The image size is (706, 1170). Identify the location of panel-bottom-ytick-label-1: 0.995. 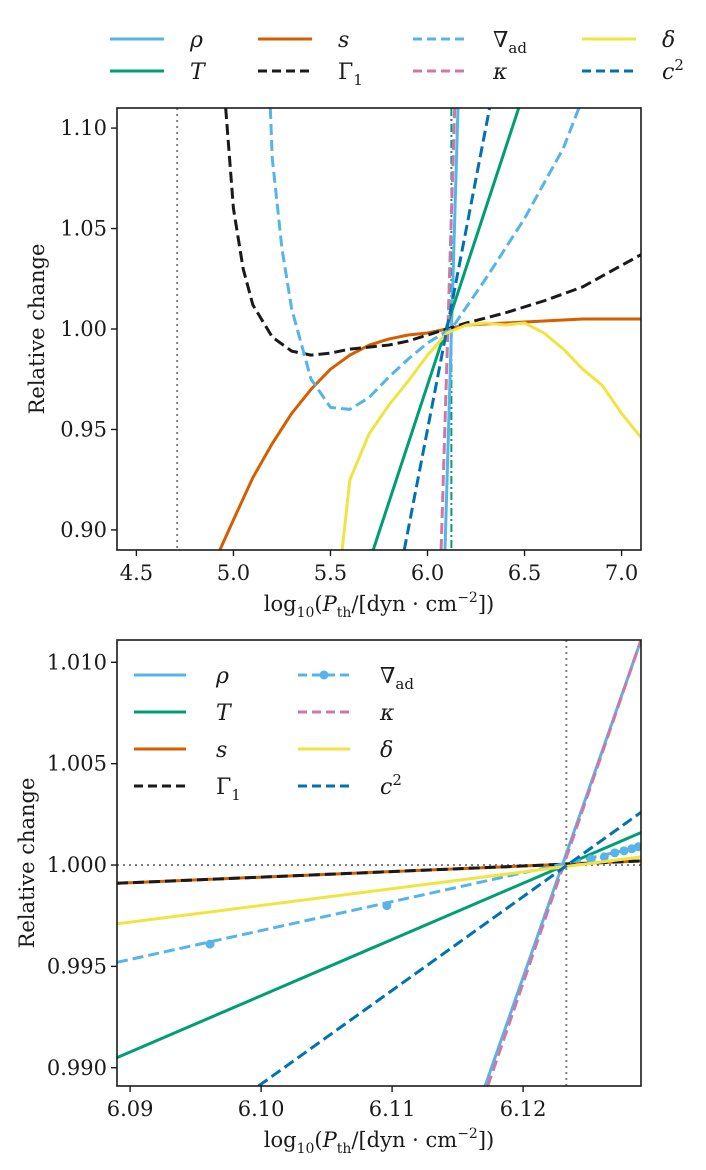
(77, 966).